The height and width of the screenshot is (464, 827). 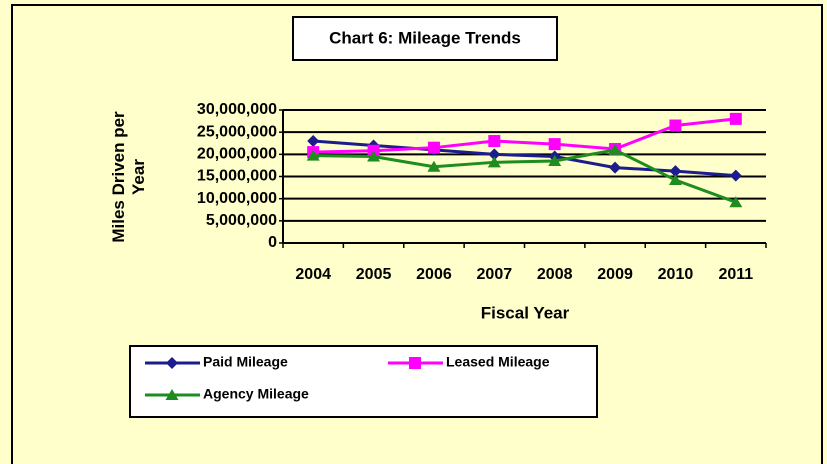 What do you see at coordinates (434, 274) in the screenshot?
I see `x-tick-label: 2006` at bounding box center [434, 274].